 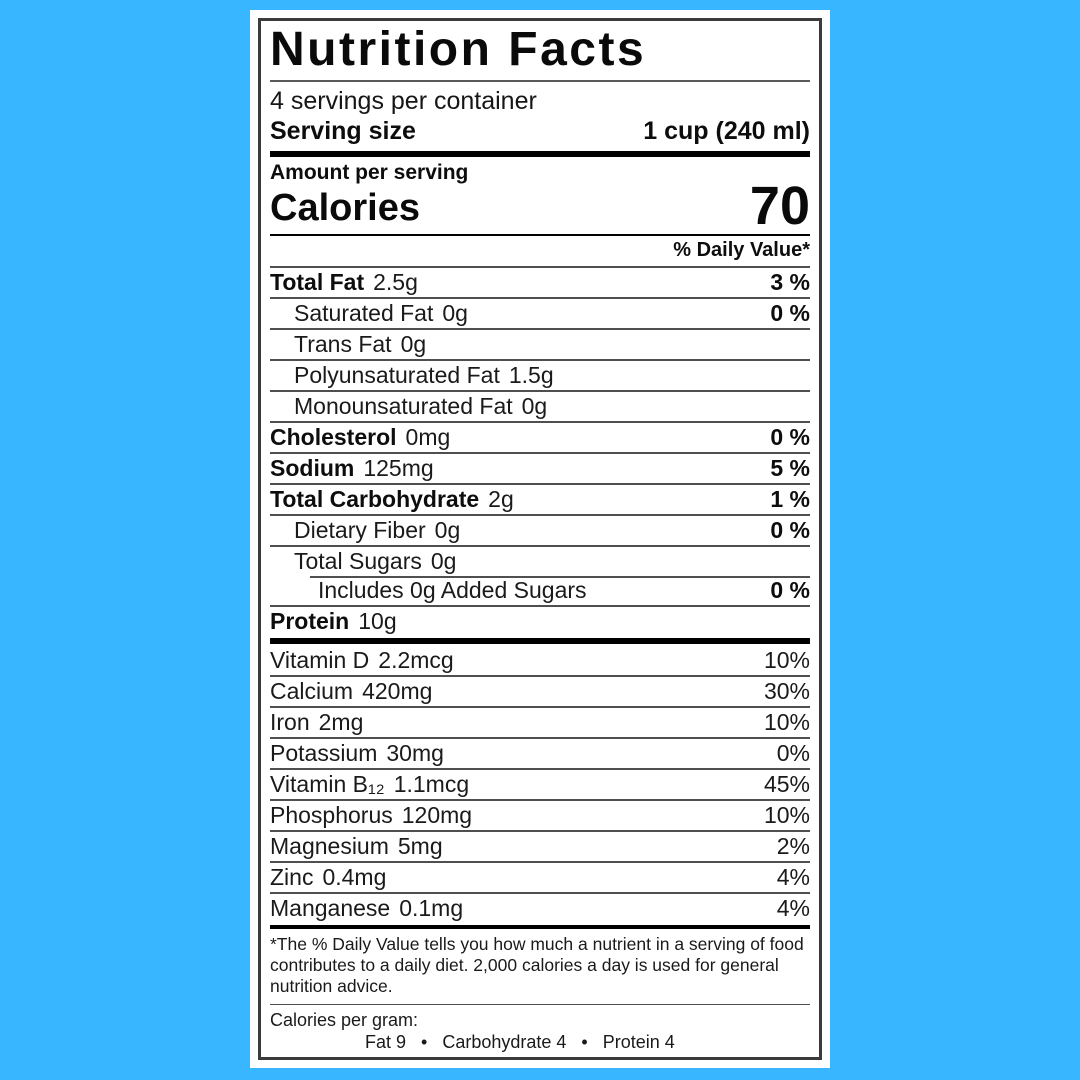 I want to click on calories-per-gram-label: Calories per gram:, so click(x=344, y=1019).